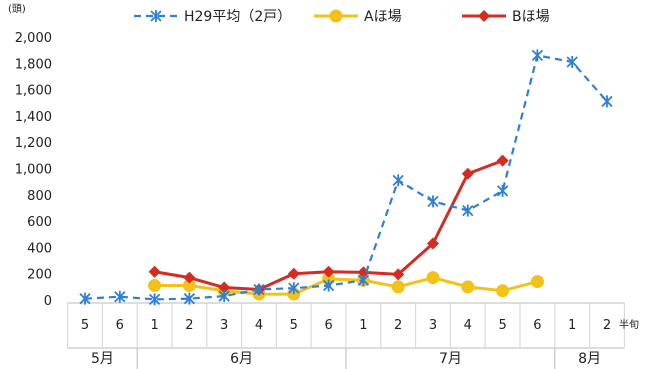  What do you see at coordinates (33, 91) in the screenshot?
I see `y-tick-label: 1,600` at bounding box center [33, 91].